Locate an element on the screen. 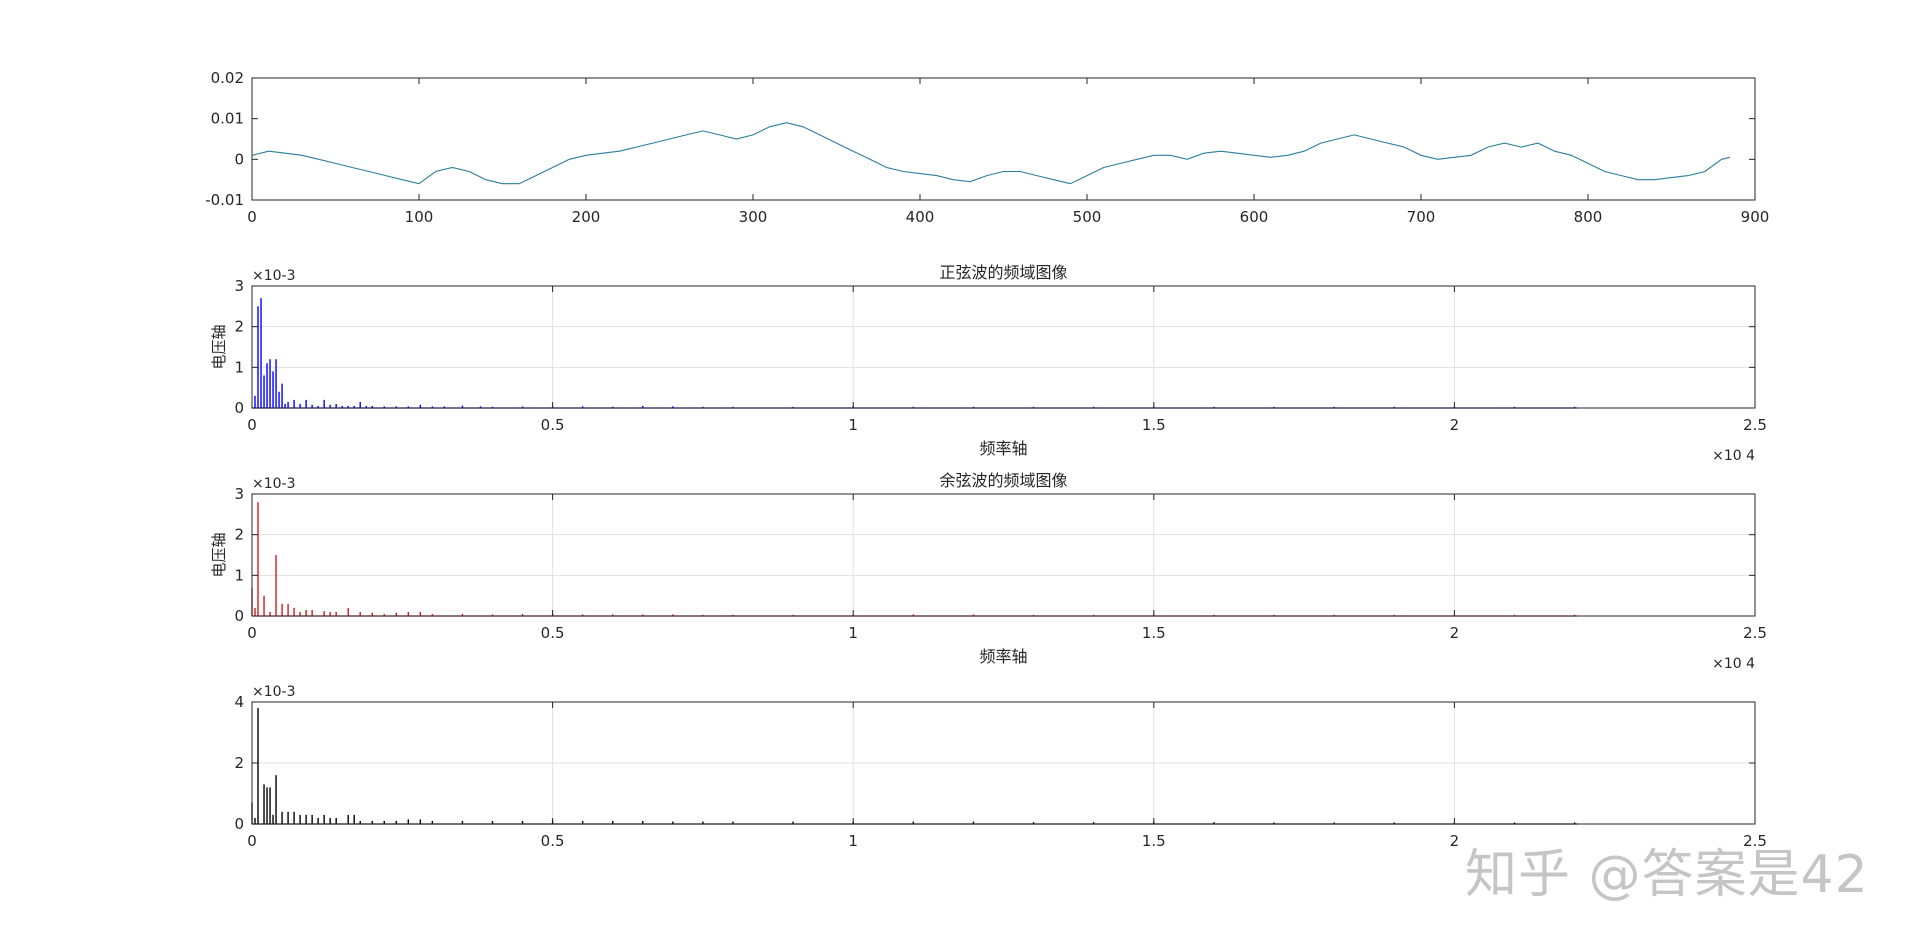 This screenshot has height=937, width=1920. plot2-xtick-label-3: 1.5 is located at coordinates (1154, 425).